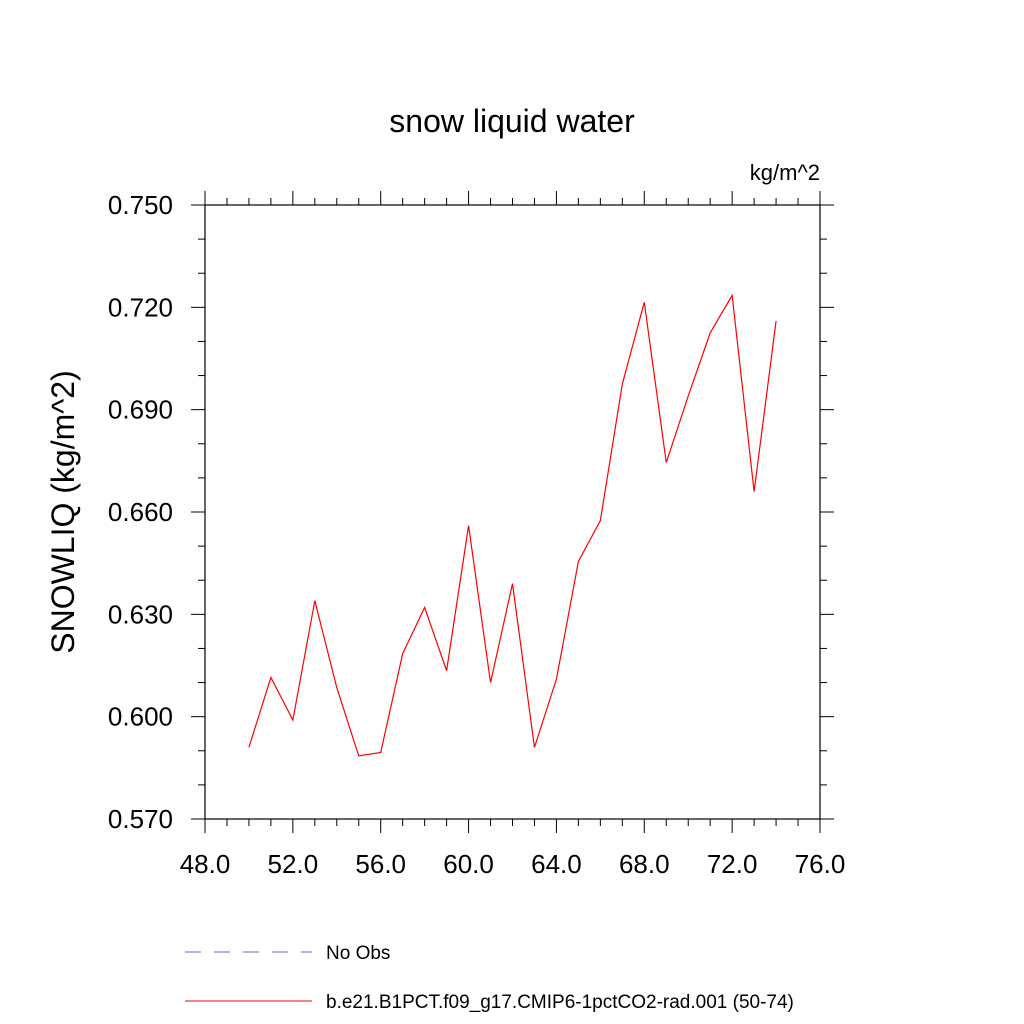  What do you see at coordinates (556, 864) in the screenshot?
I see `x-tick-label: 64.0` at bounding box center [556, 864].